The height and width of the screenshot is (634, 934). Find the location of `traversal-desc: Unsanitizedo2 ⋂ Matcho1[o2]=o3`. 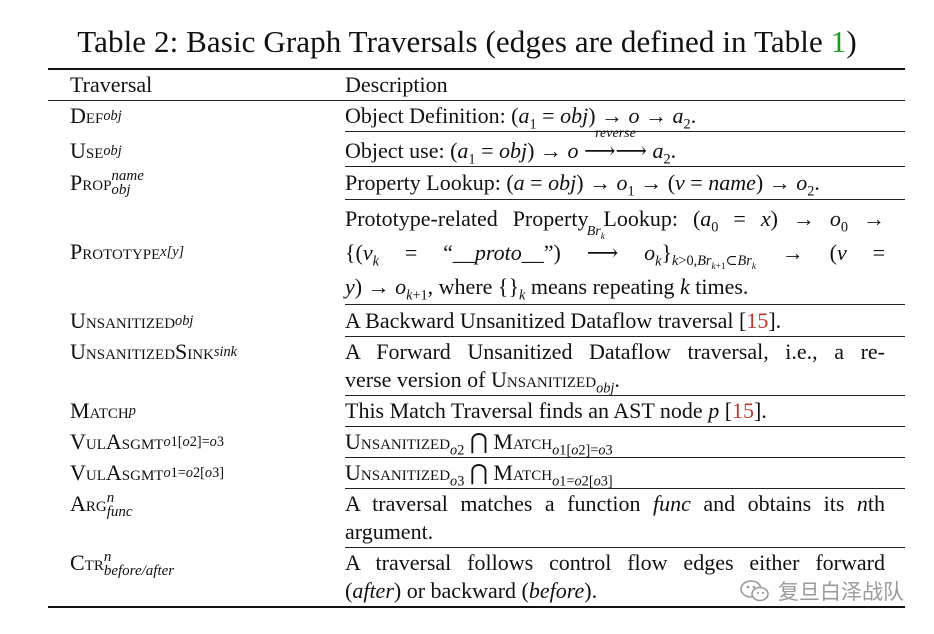

traversal-desc: Unsanitizedo2 ⋂ Matcho1[o2]=o3 is located at coordinates (479, 444).